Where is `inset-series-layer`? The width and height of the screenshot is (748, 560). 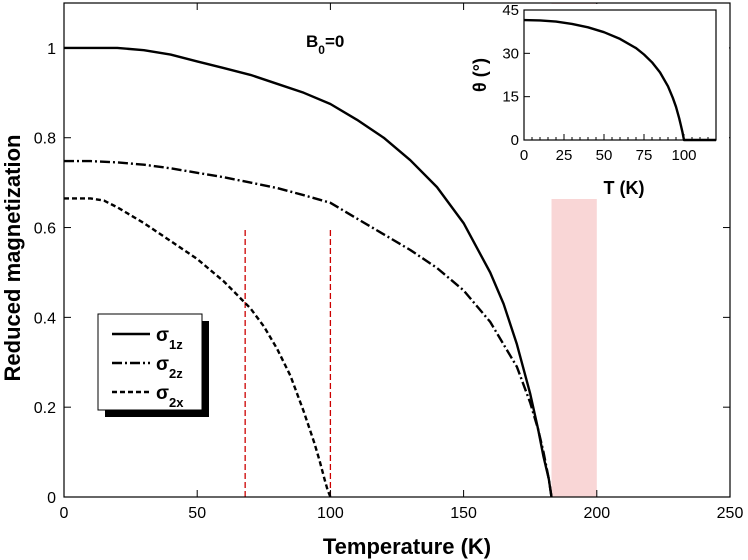
inset-series-layer is located at coordinates (619, 80).